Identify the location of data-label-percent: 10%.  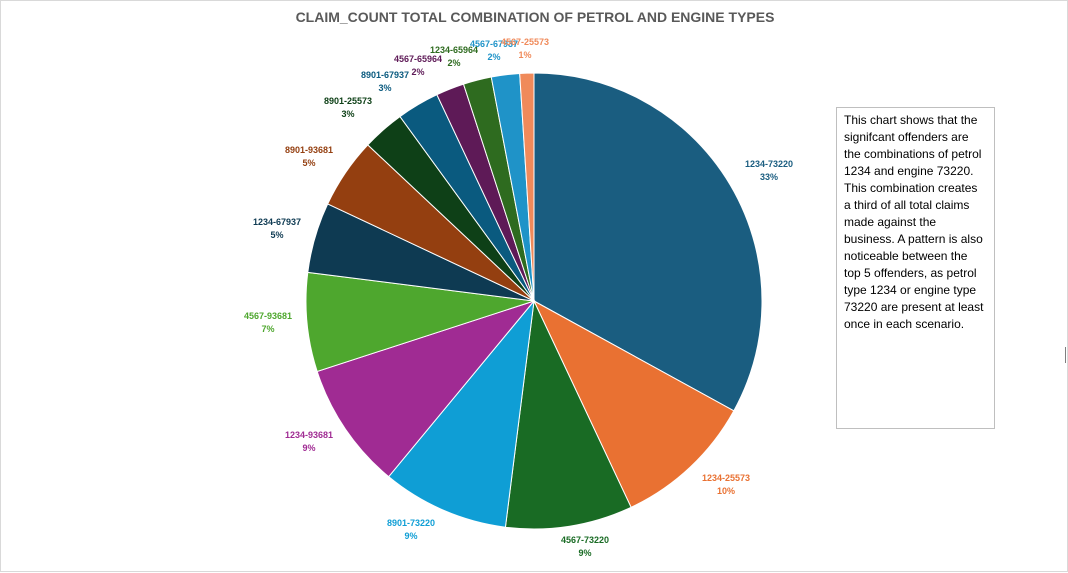
(726, 491).